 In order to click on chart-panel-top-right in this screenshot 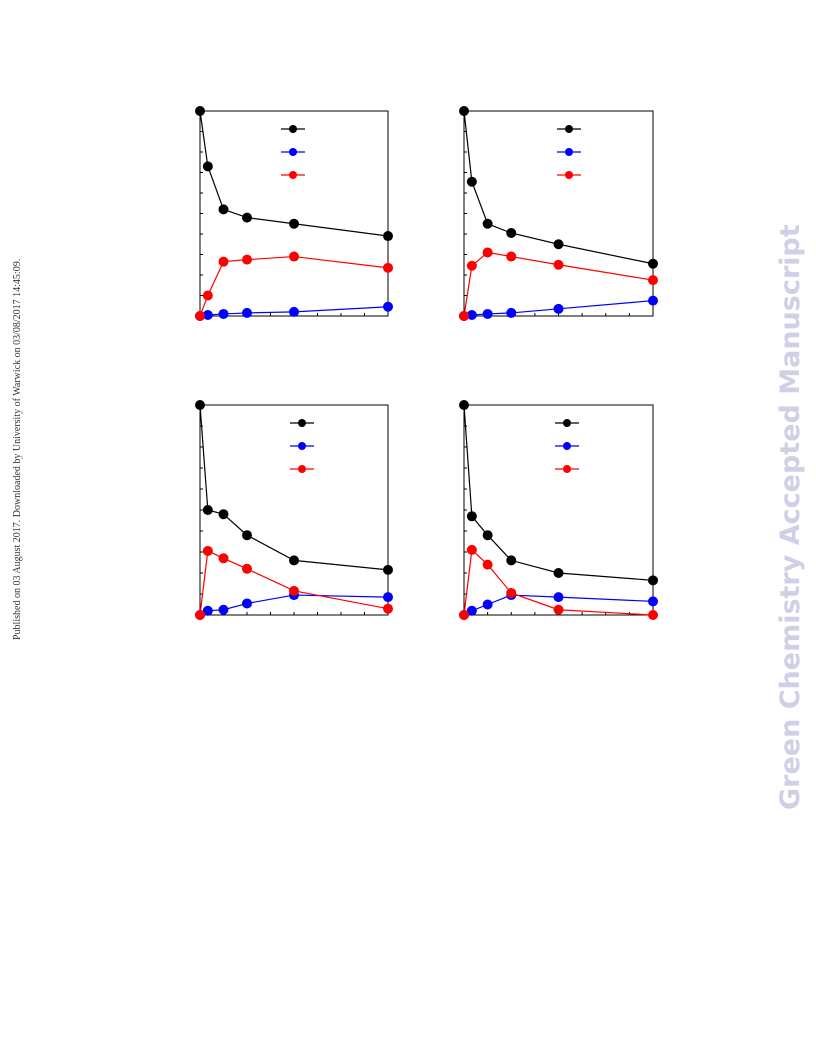, I will do `click(558, 213)`.